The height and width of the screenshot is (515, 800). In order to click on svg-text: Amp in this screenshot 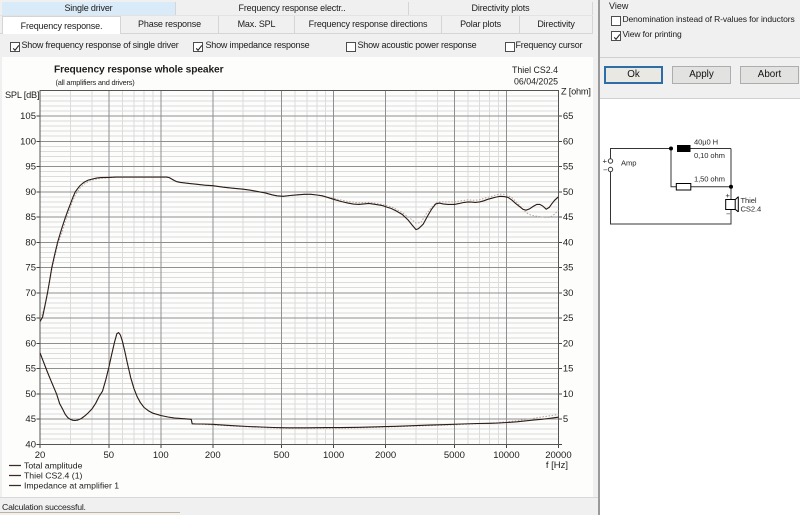, I will do `click(628, 163)`.